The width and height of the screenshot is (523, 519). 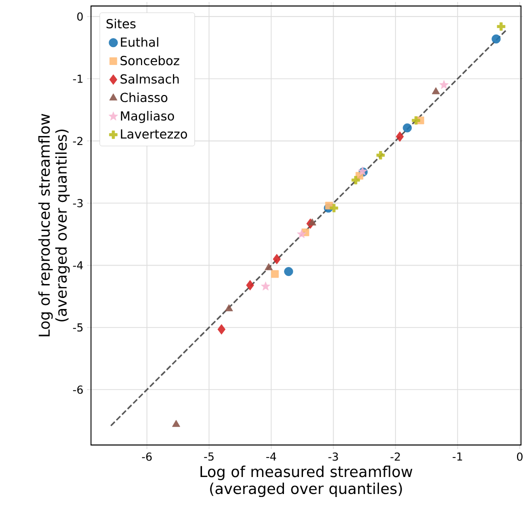 I want to click on x-tick-label: -6, so click(x=147, y=456).